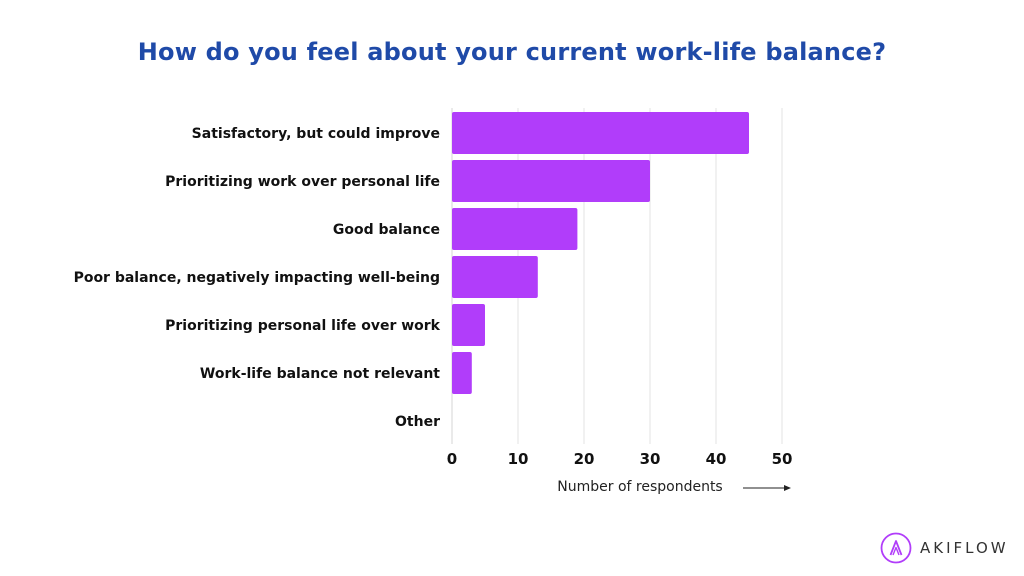 This screenshot has width=1024, height=576. I want to click on x-tick-label: 10, so click(518, 459).